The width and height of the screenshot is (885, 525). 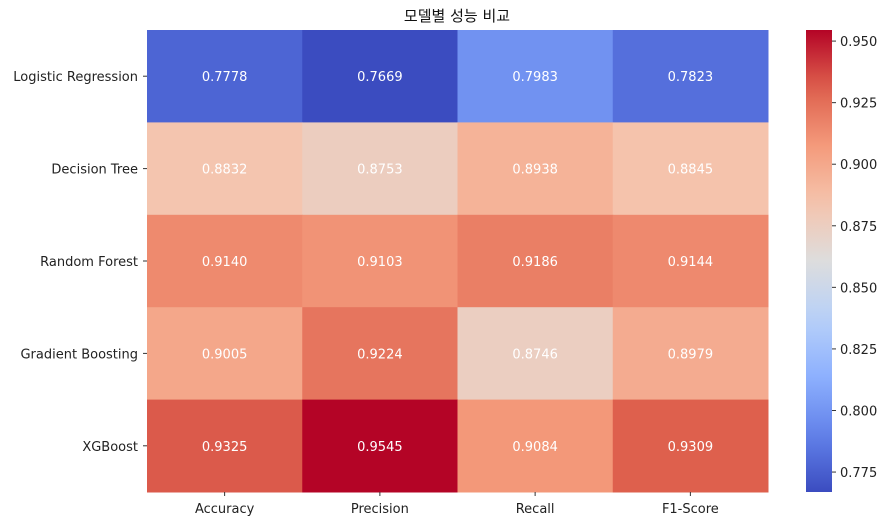 I want to click on cell-value-label: 0.9309, so click(x=691, y=447).